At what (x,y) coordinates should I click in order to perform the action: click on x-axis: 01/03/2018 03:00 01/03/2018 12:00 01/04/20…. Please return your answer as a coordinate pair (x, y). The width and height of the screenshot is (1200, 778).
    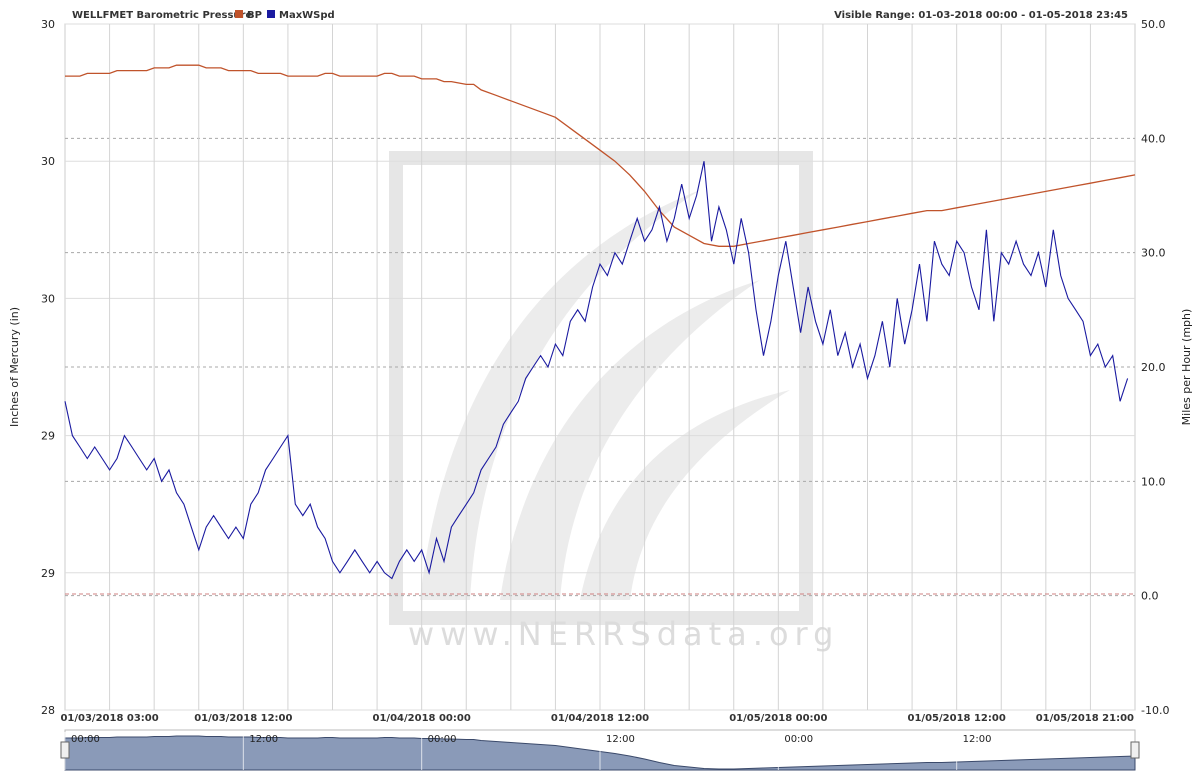
    Looking at the image, I should click on (597, 718).